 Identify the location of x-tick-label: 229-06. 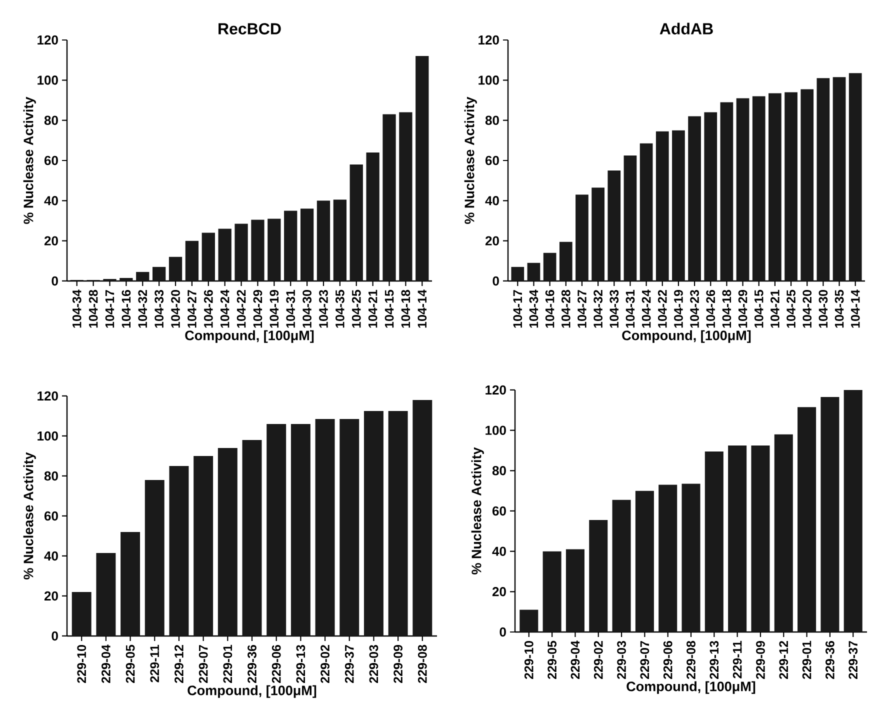
(276, 663).